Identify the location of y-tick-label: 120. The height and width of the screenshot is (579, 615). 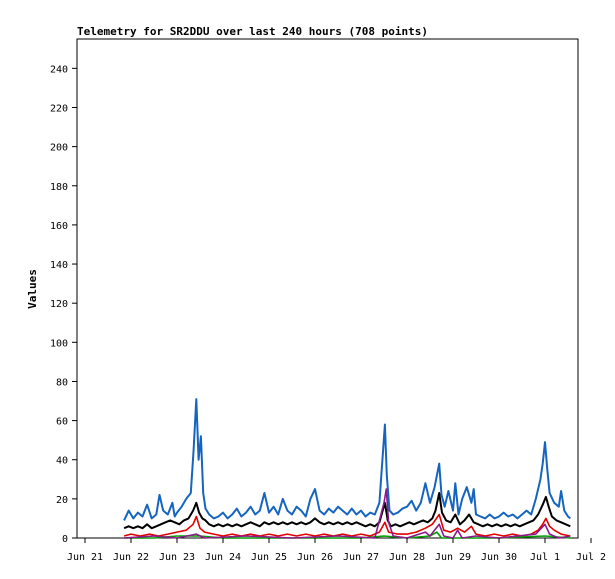
(59, 304).